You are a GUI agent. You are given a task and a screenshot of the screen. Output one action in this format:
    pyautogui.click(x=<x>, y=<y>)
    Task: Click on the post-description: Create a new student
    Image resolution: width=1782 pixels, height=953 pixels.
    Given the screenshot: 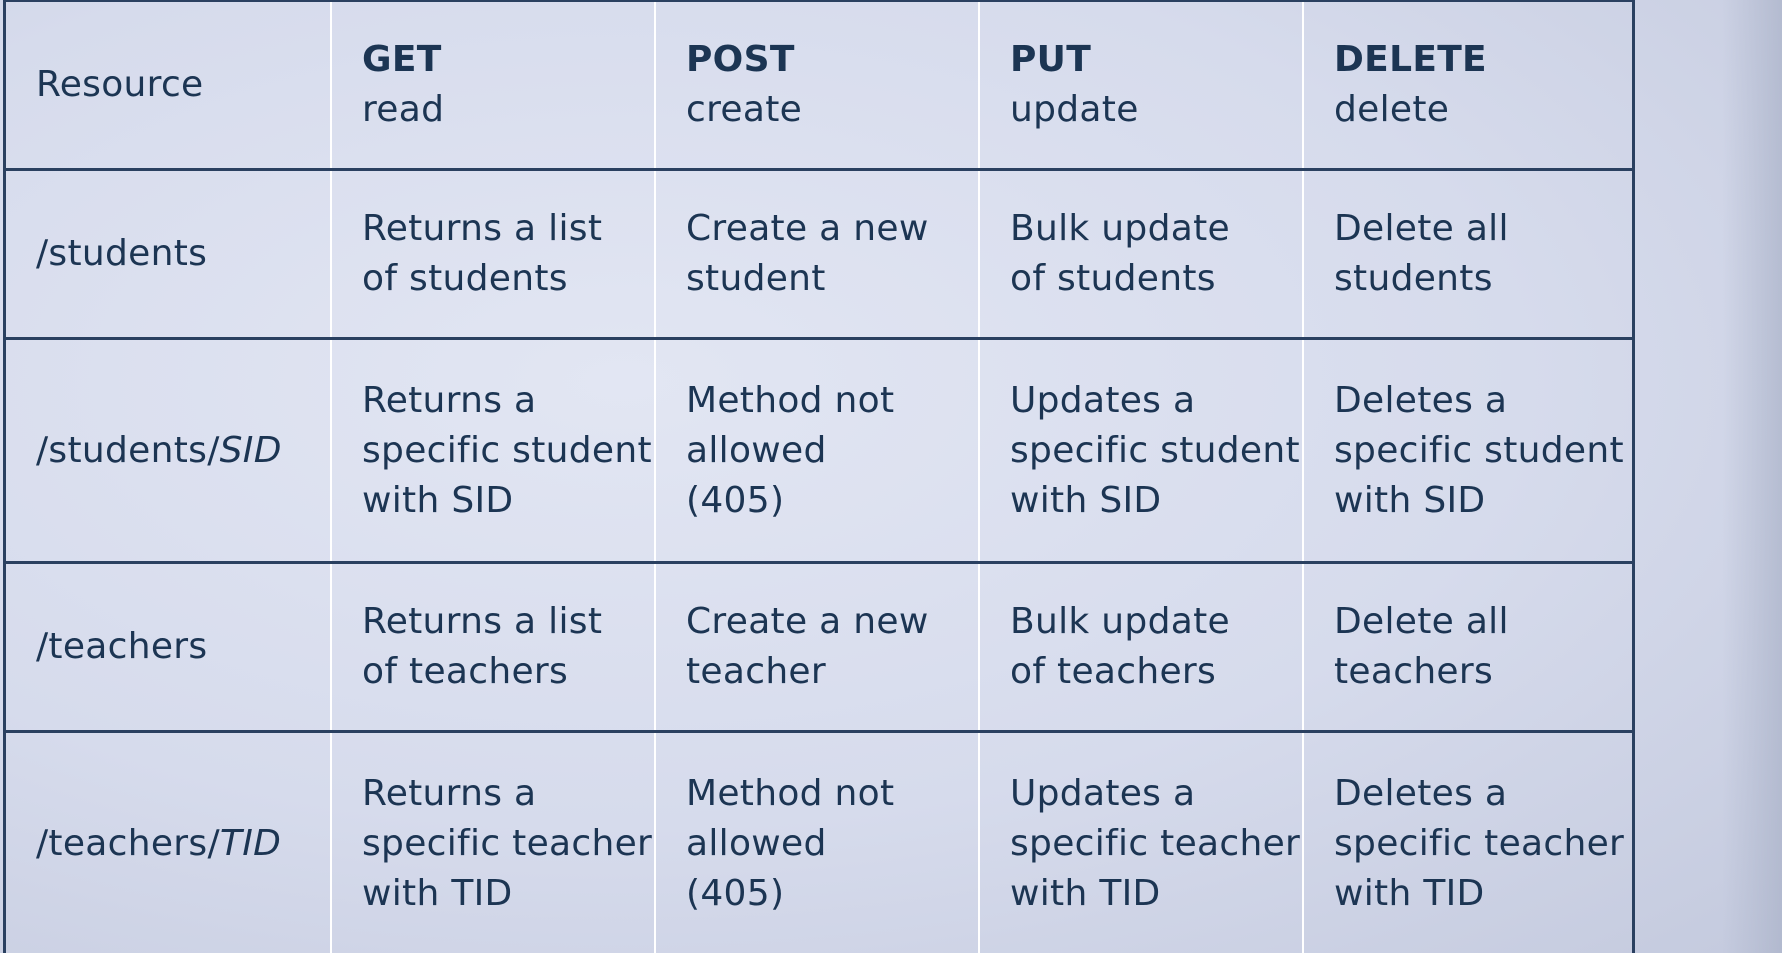 What is the action you would take?
    pyautogui.click(x=807, y=253)
    